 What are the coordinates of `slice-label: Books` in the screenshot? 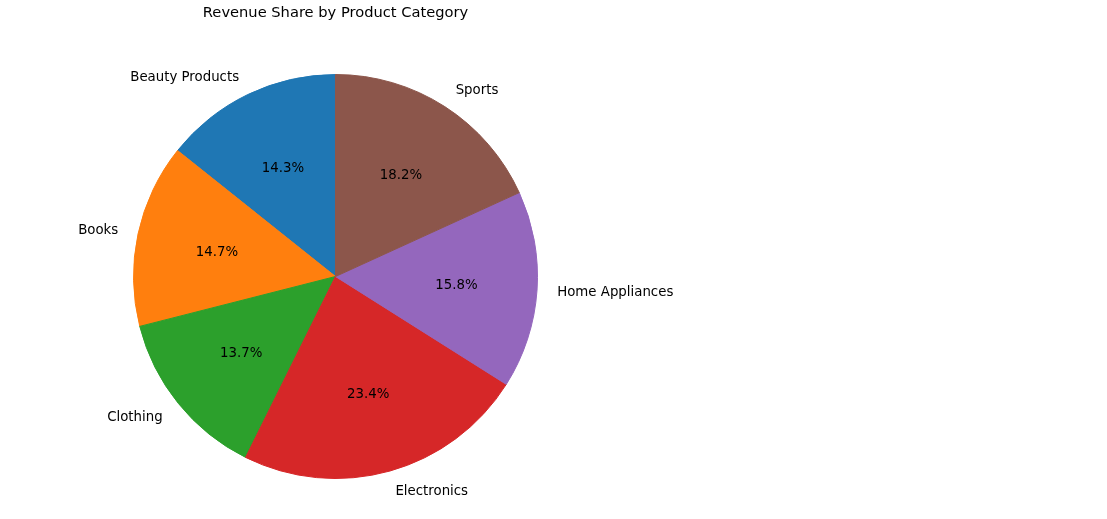 It's located at (98, 230).